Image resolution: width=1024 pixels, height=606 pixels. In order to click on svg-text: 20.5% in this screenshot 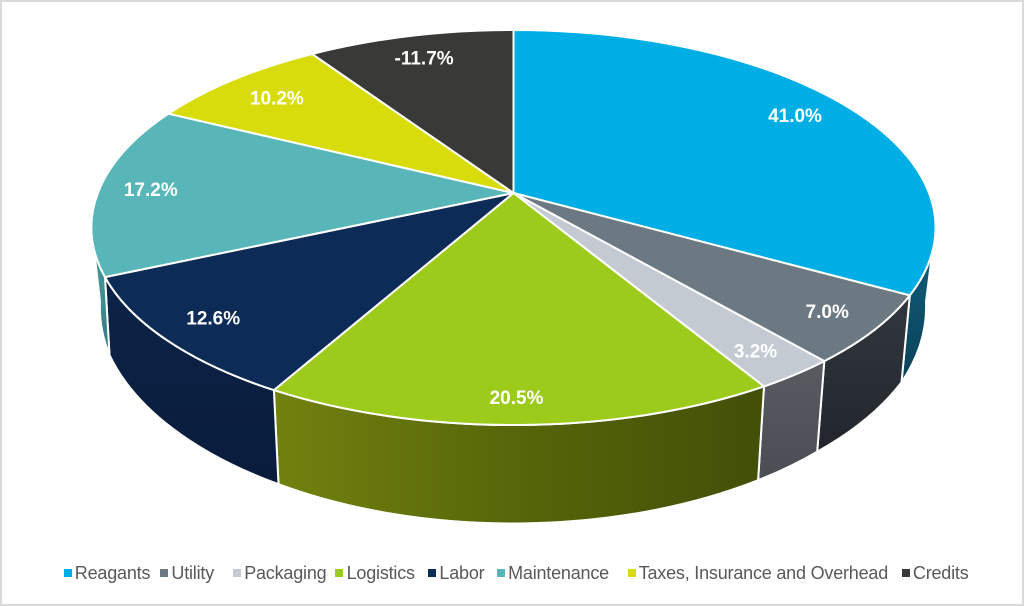, I will do `click(517, 398)`.